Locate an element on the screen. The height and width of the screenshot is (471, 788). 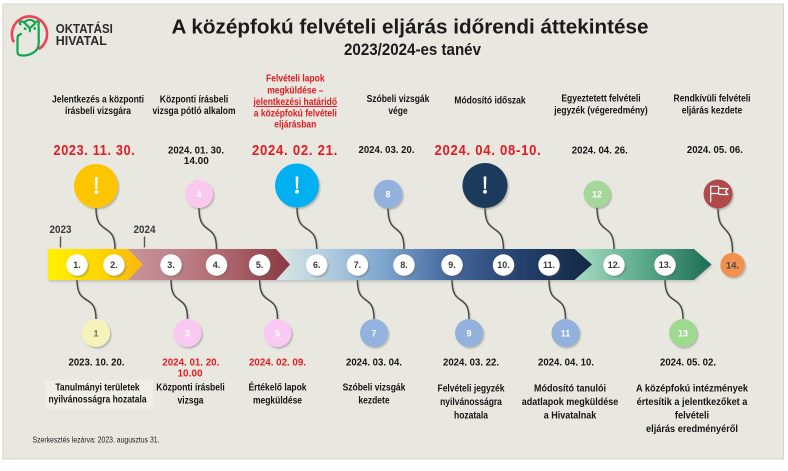
svg-text: 2024. 01. 20. is located at coordinates (190, 363).